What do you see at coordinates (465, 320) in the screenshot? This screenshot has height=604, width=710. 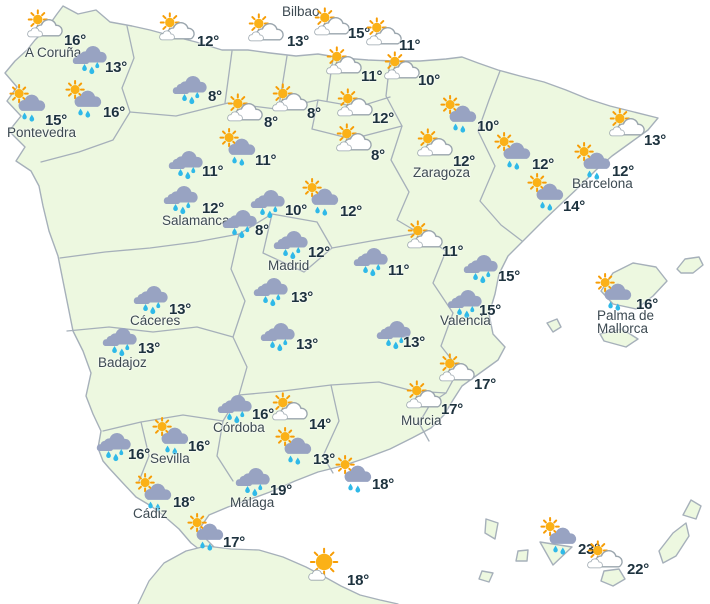 I see `city-label: Valencia` at bounding box center [465, 320].